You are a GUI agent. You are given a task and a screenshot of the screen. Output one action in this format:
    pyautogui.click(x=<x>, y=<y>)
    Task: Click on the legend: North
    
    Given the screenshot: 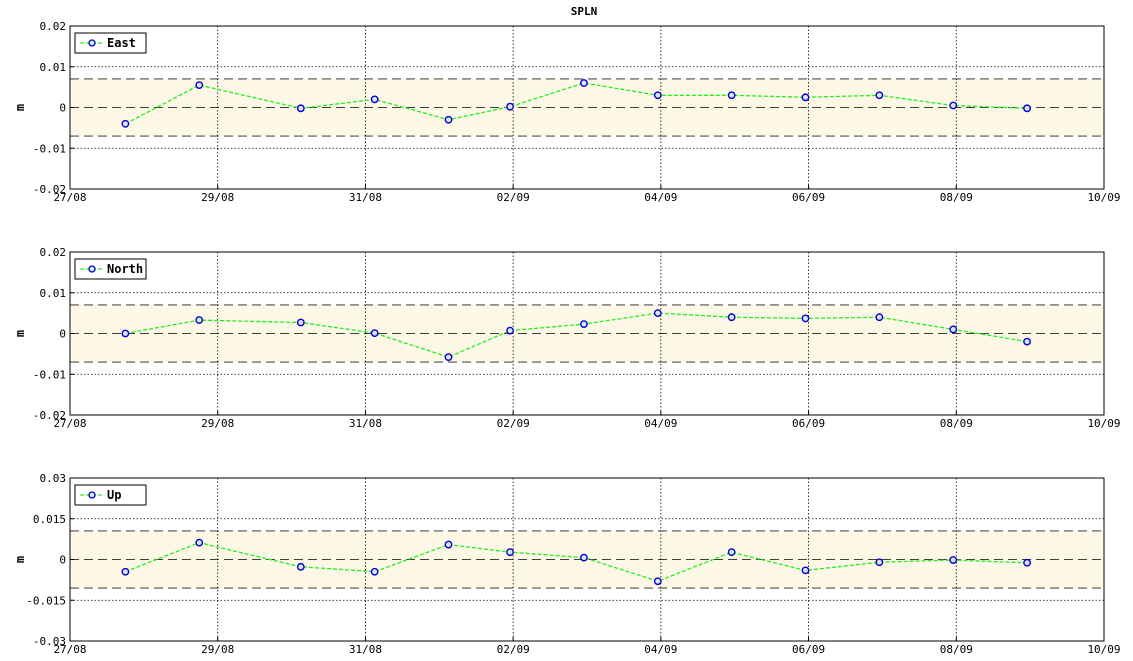 What is the action you would take?
    pyautogui.click(x=110, y=269)
    